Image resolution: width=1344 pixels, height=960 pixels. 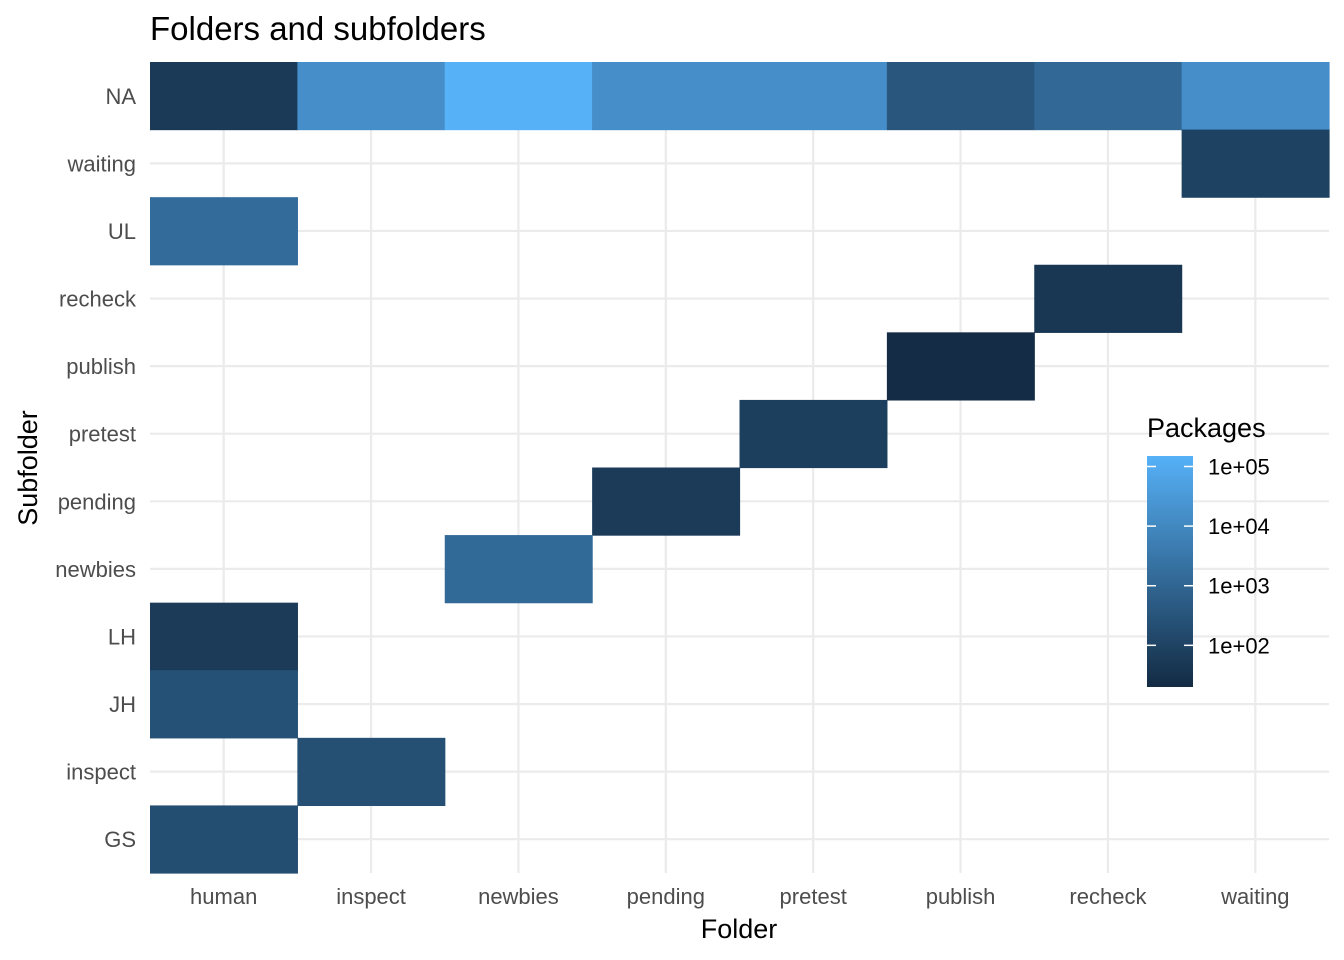 What do you see at coordinates (101, 772) in the screenshot?
I see `y-tick-label: inspect` at bounding box center [101, 772].